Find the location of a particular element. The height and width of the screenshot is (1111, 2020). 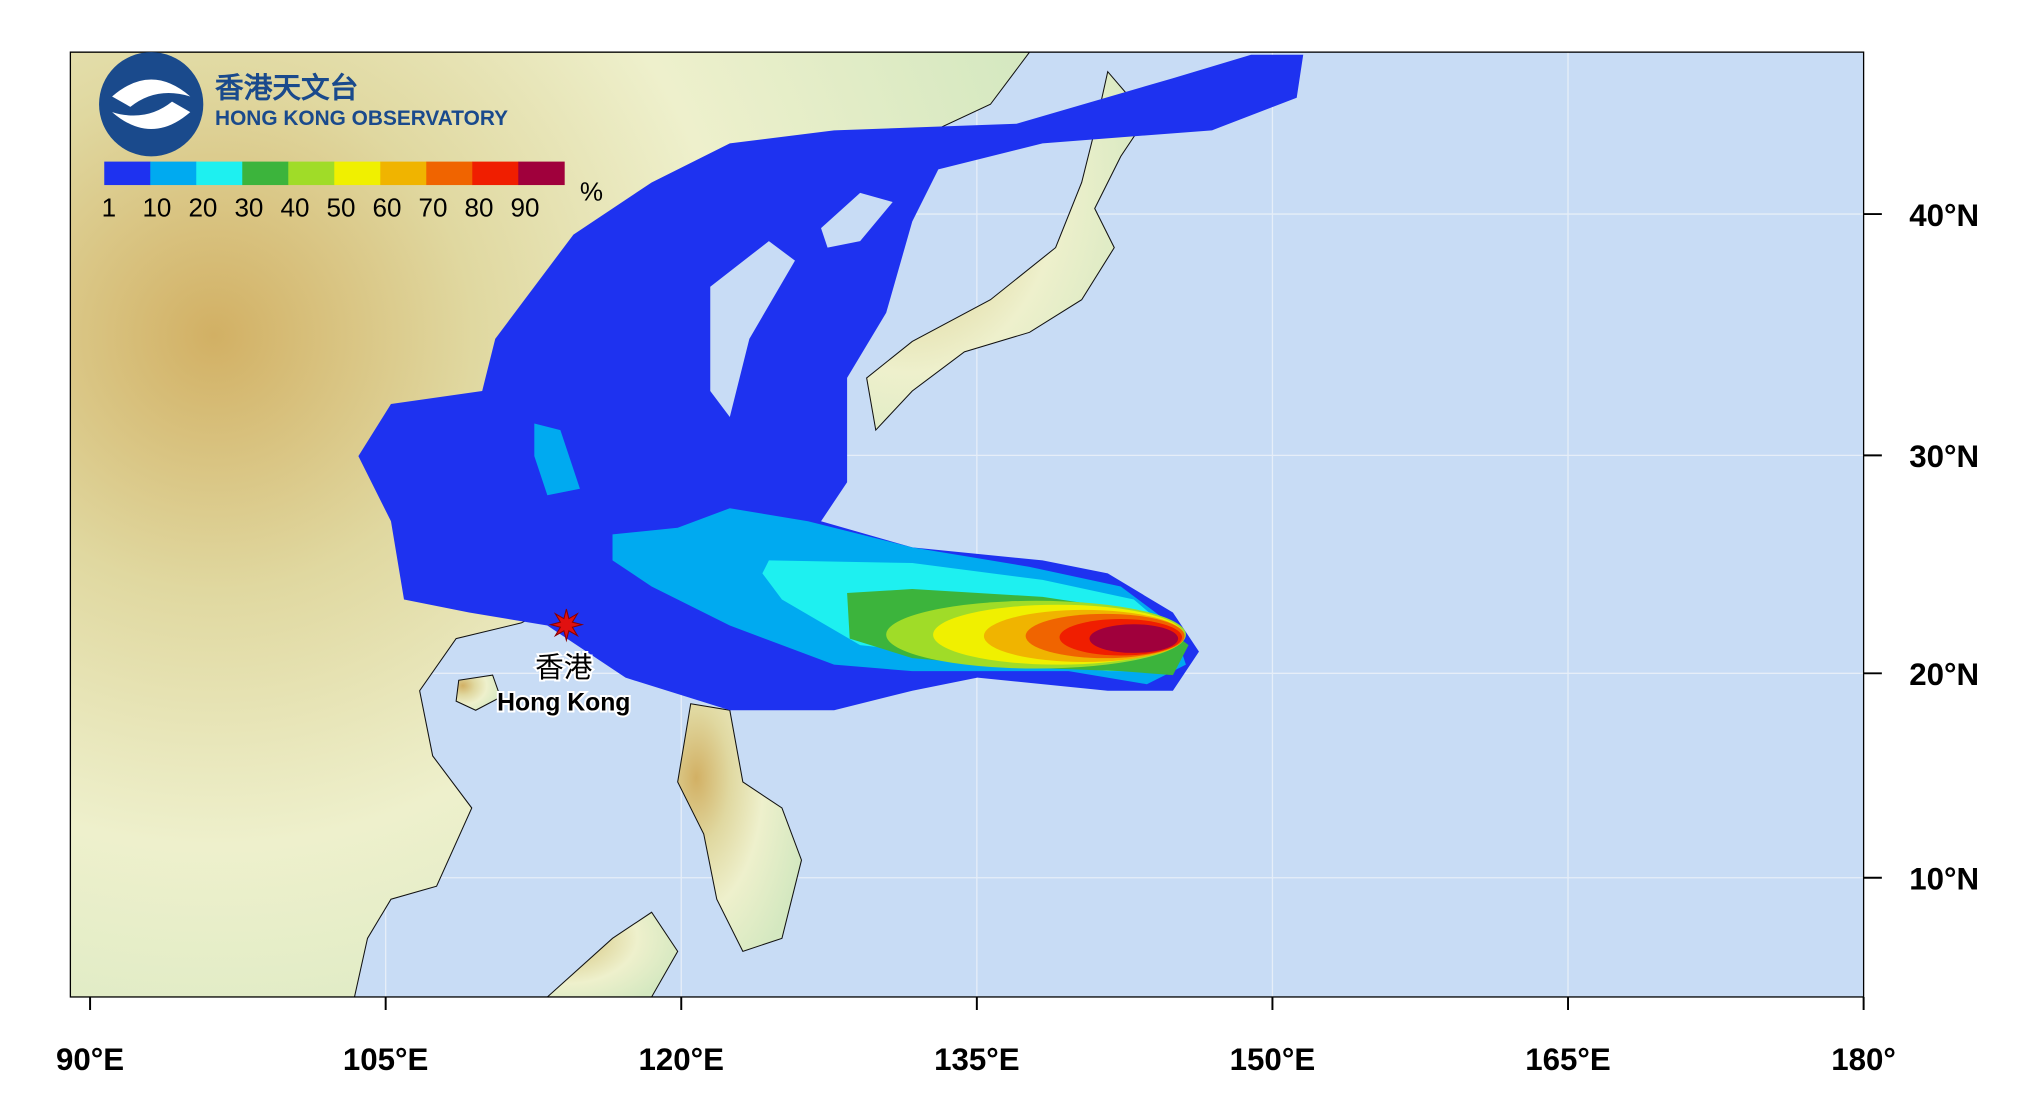

legend-label: 30 is located at coordinates (248, 207).